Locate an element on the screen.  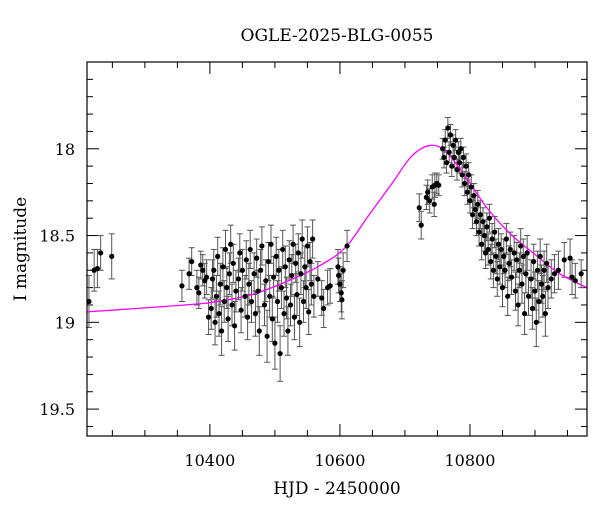
x-tick-label: 10400 is located at coordinates (209, 460).